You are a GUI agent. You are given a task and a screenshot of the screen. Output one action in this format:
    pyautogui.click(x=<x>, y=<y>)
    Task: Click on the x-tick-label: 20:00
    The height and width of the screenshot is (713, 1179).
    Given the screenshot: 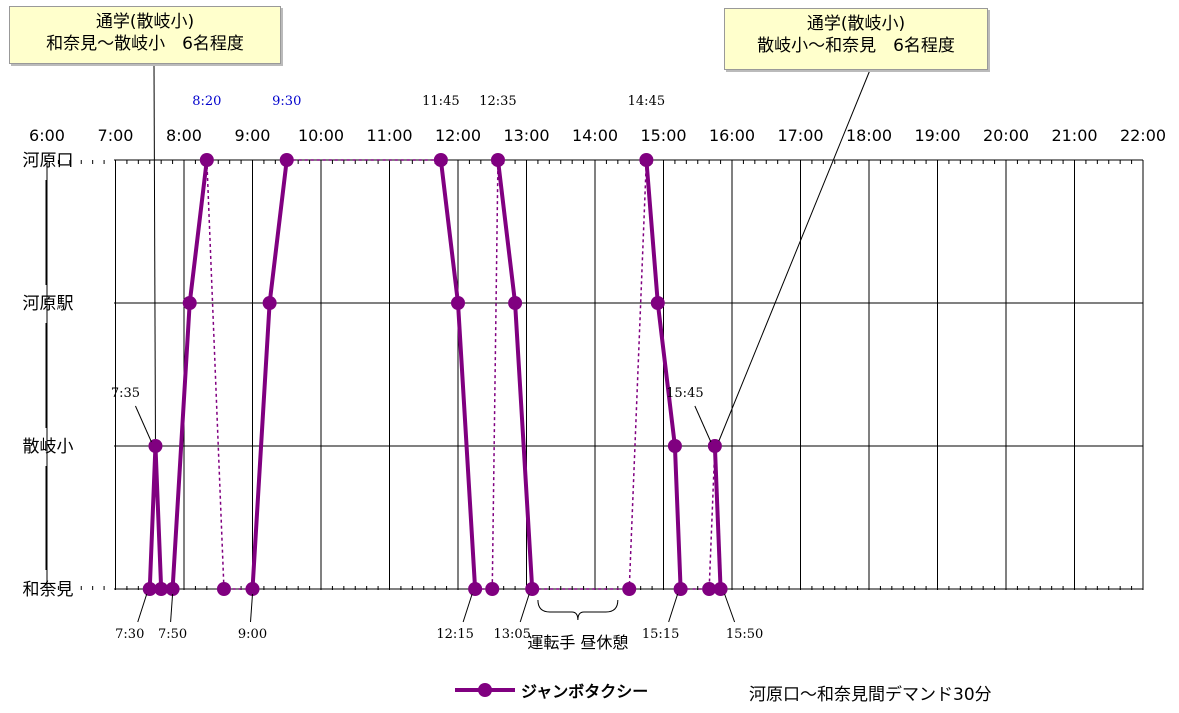 What is the action you would take?
    pyautogui.click(x=1006, y=135)
    